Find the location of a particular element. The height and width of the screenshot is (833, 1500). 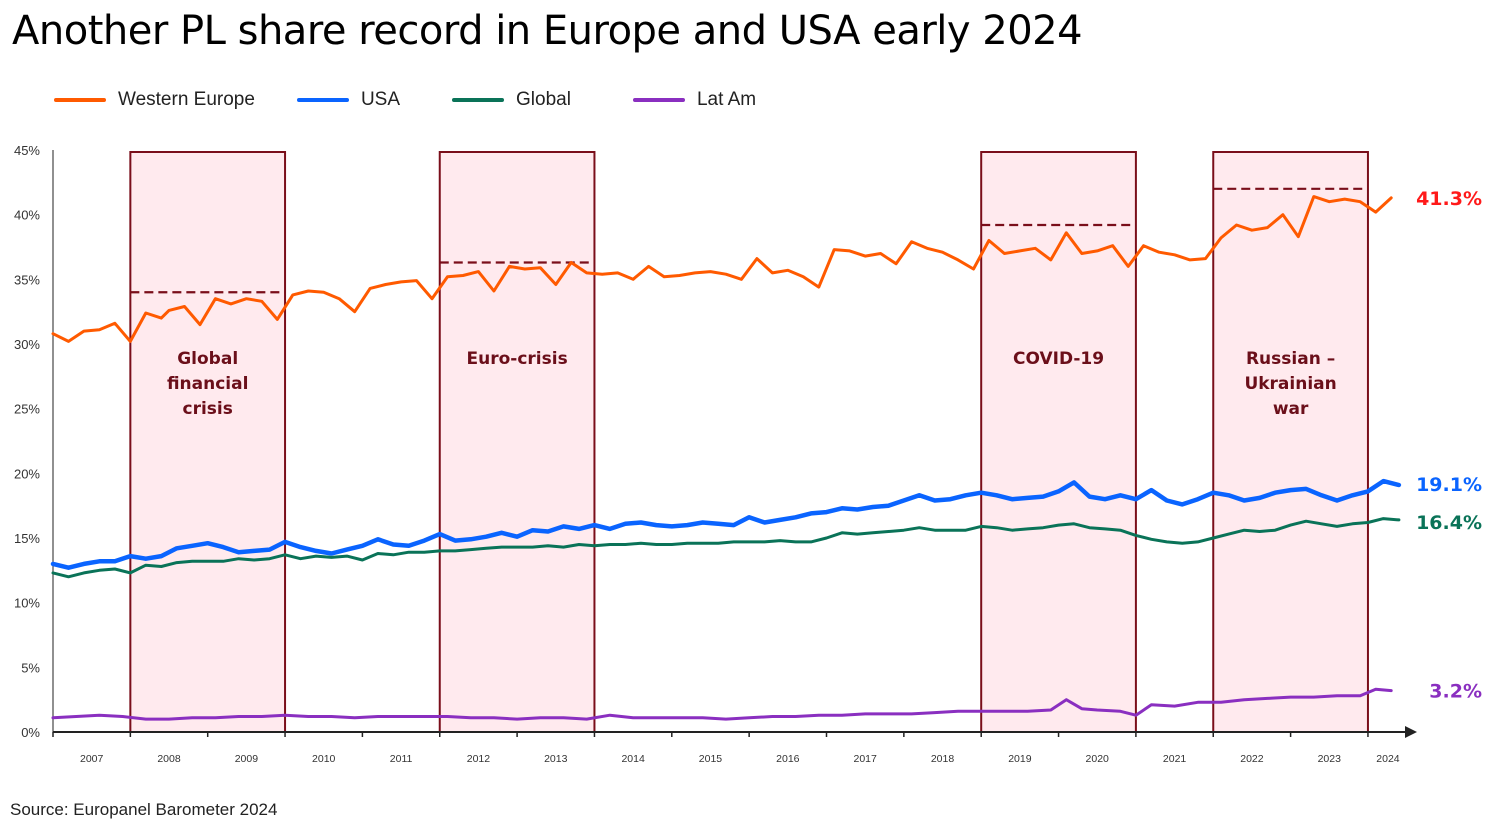

x-tick-label: 2019 is located at coordinates (1020, 759).